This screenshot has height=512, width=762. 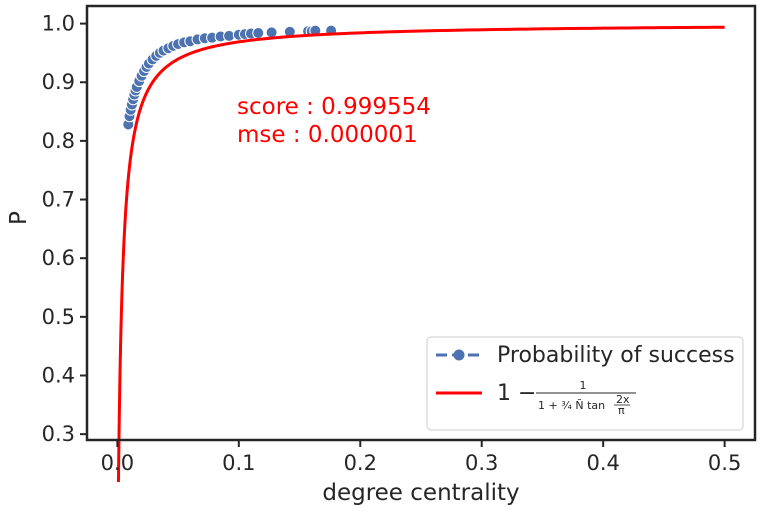 I want to click on svg-text: π, so click(x=621, y=410).